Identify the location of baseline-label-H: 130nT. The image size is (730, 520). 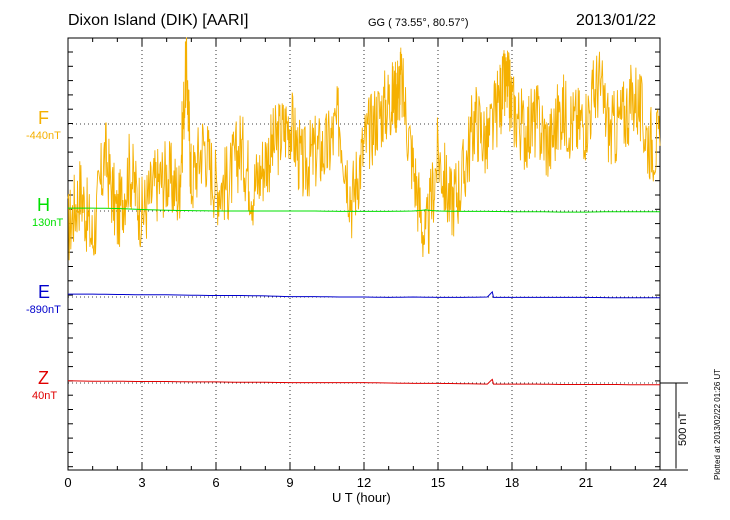
(48, 223).